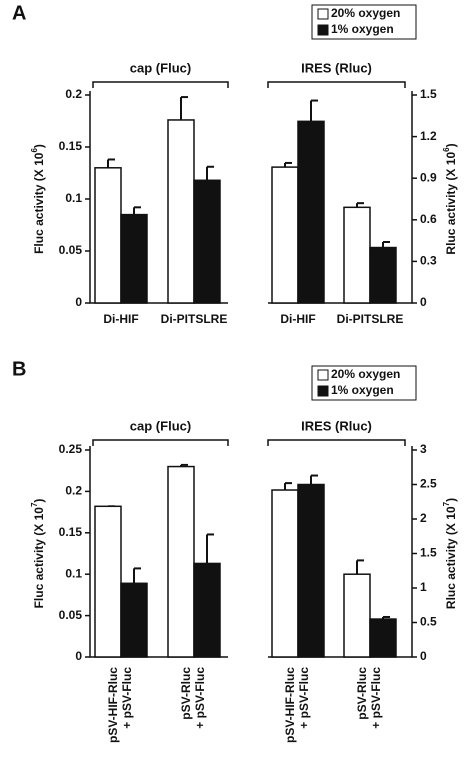 The height and width of the screenshot is (760, 474). I want to click on axis-title: Rluc activity (X 106), so click(450, 198).